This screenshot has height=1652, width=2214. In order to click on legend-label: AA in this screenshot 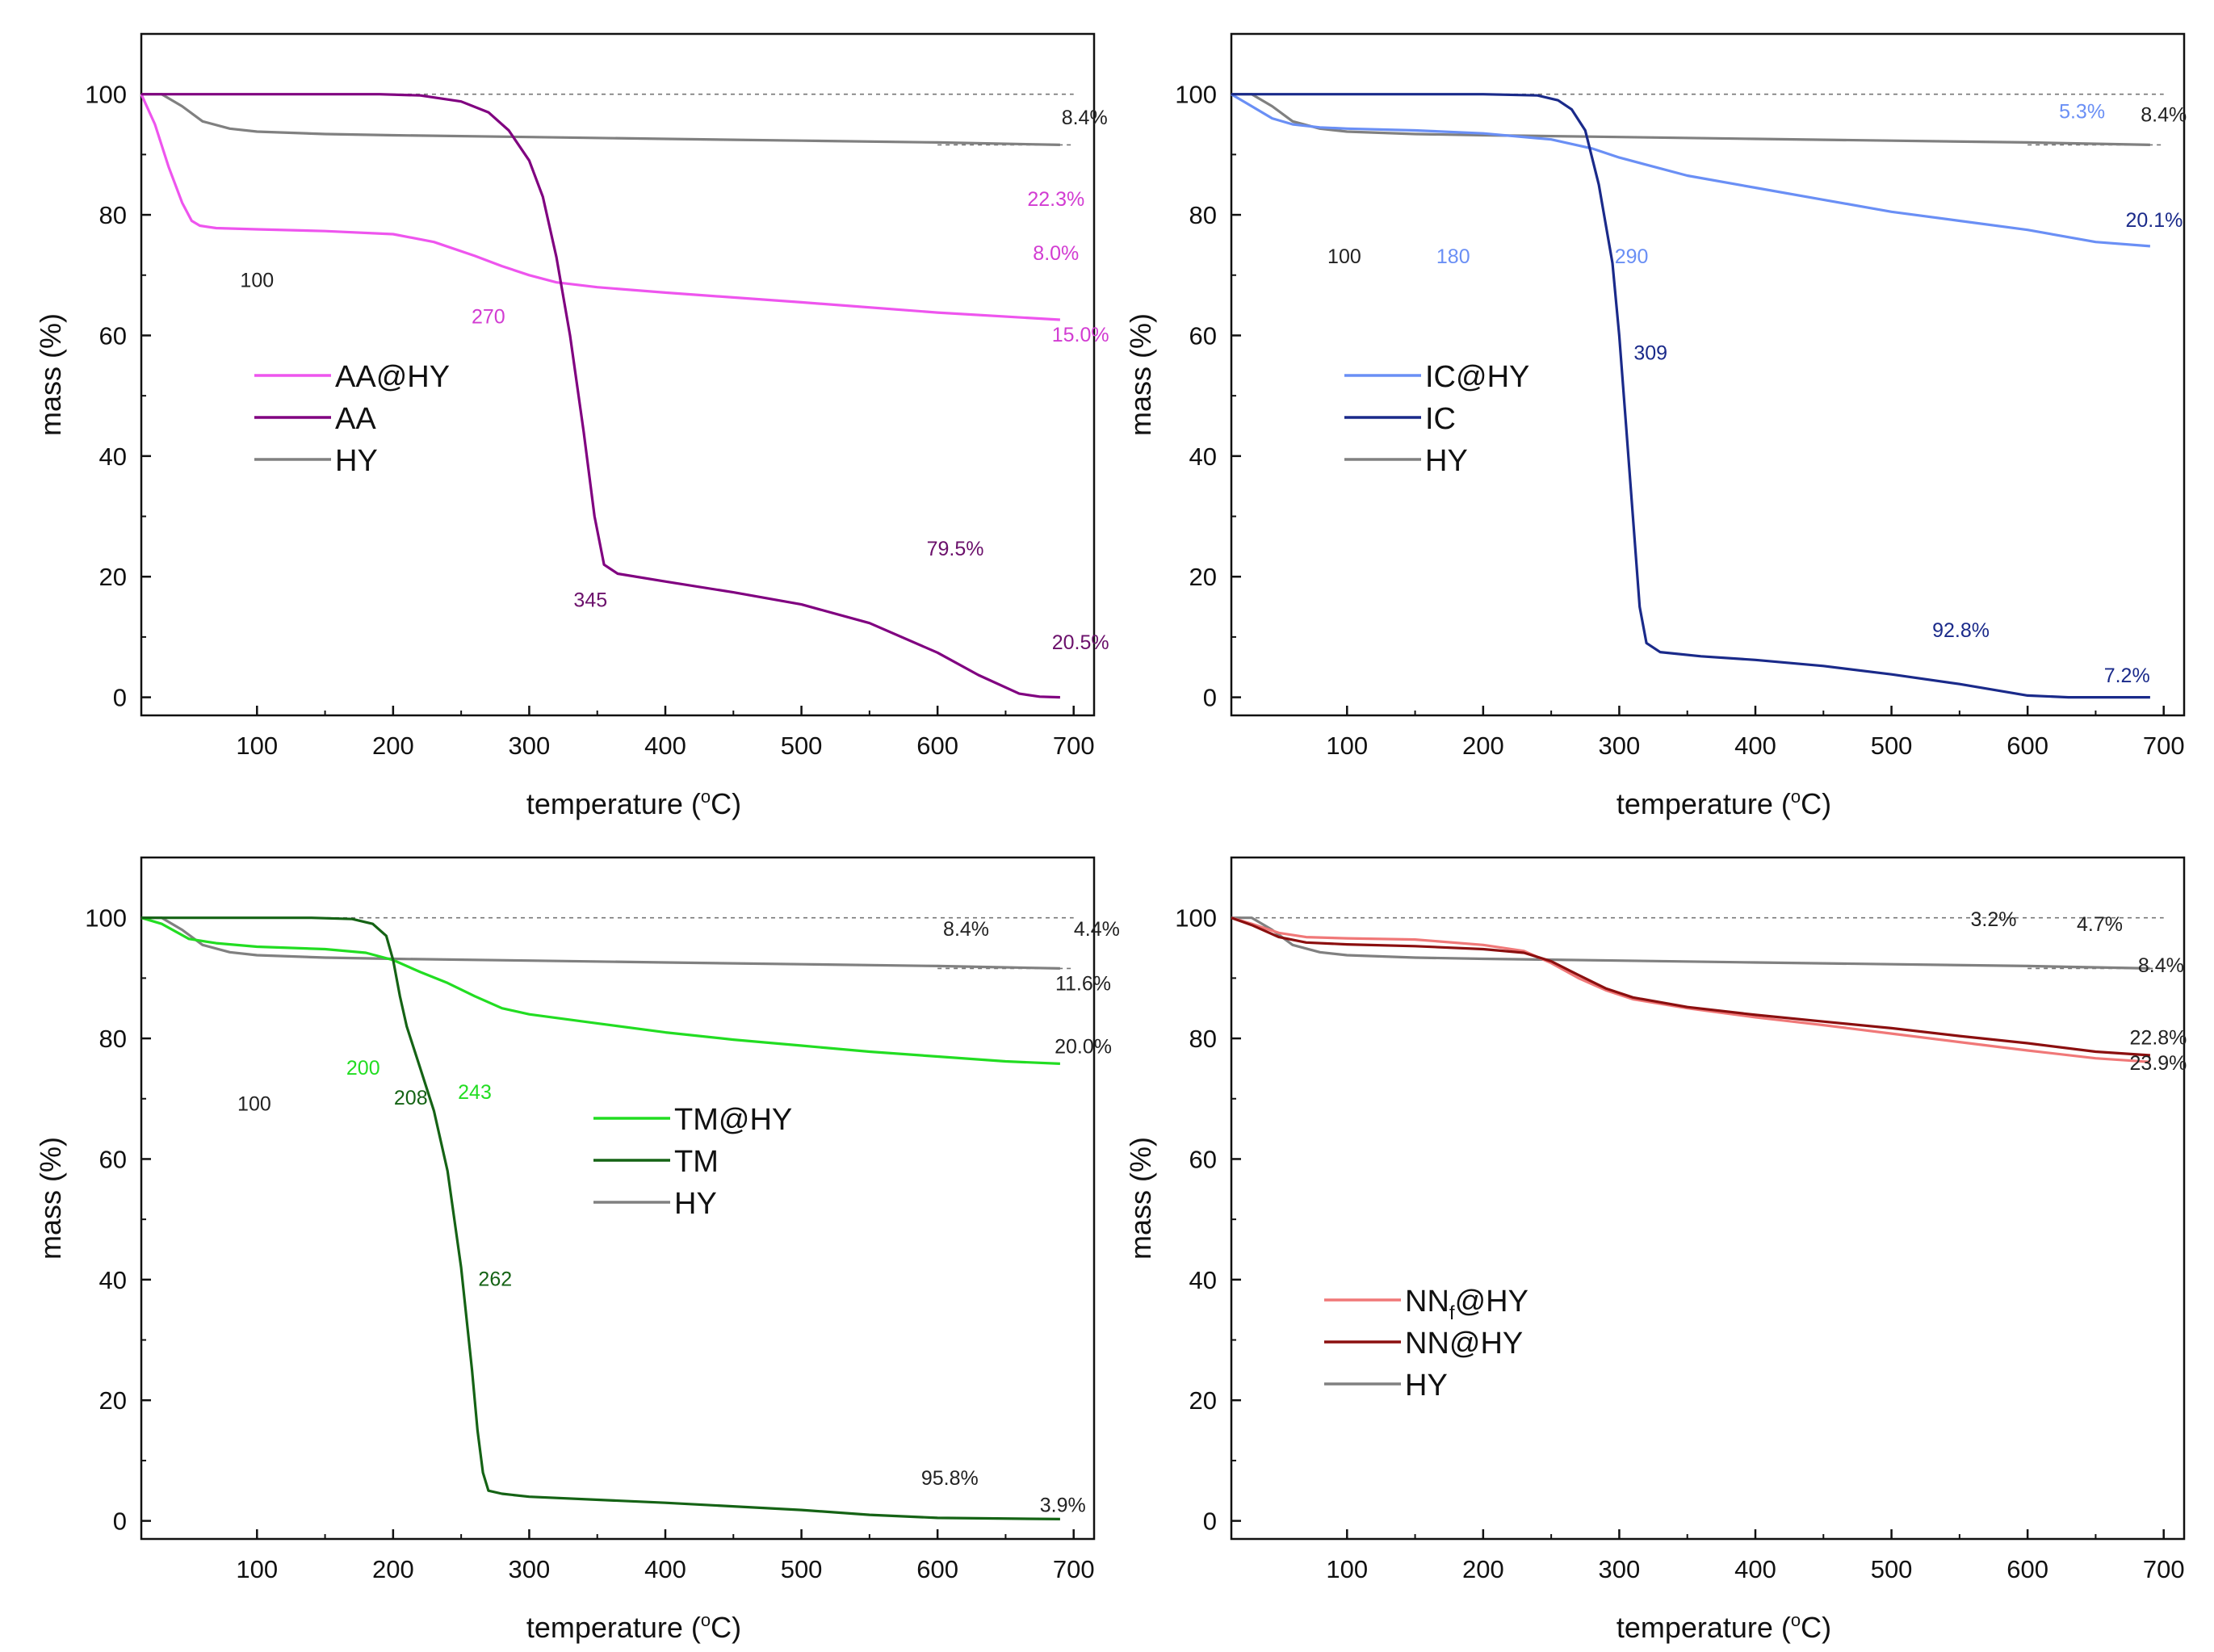, I will do `click(355, 419)`.